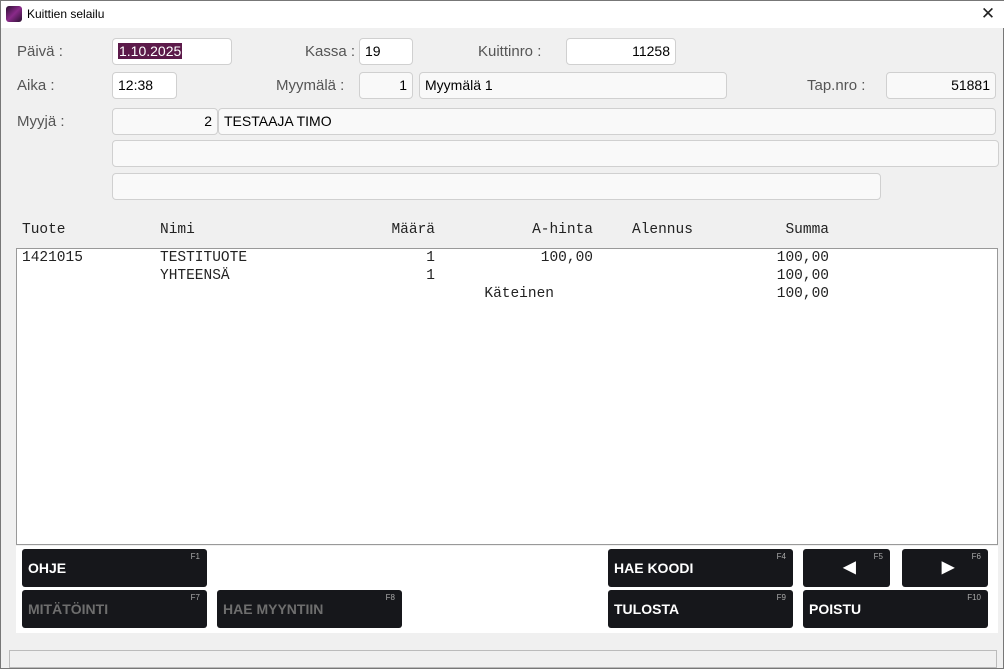  Describe the element at coordinates (976, 556) in the screenshot. I see `key-hint: F6` at that location.